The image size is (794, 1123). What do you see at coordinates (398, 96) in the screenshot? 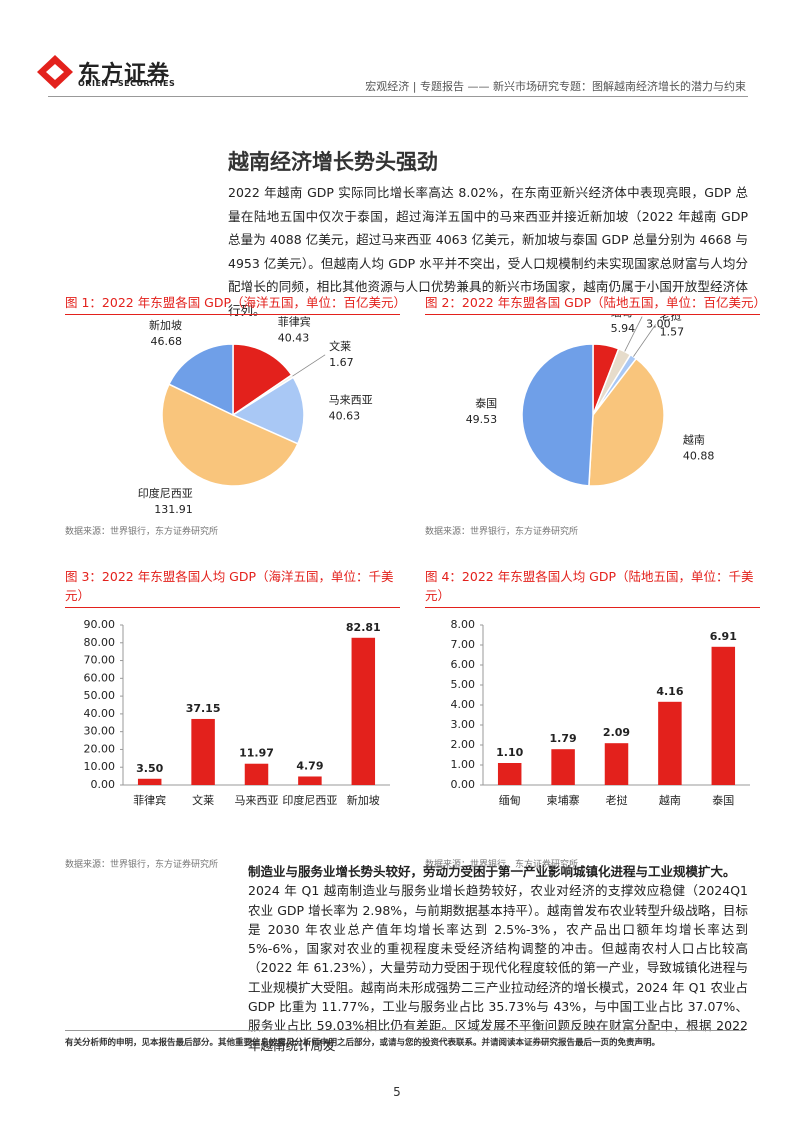
I see `header-rule` at bounding box center [398, 96].